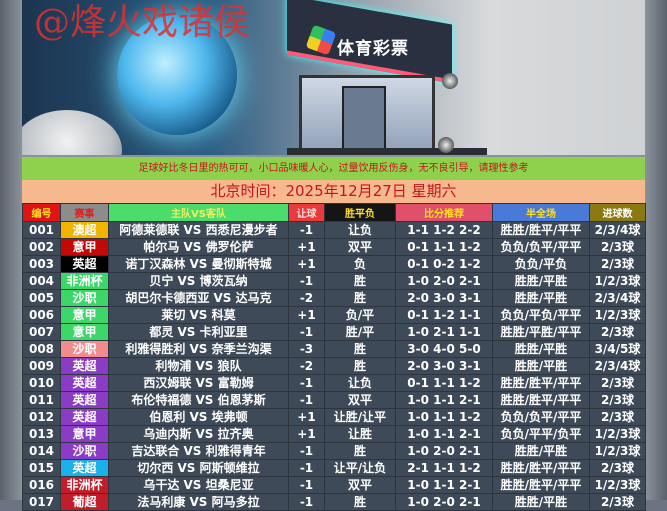 The image size is (667, 511). What do you see at coordinates (541, 264) in the screenshot?
I see `cell-half-full: 负负/平负` at bounding box center [541, 264].